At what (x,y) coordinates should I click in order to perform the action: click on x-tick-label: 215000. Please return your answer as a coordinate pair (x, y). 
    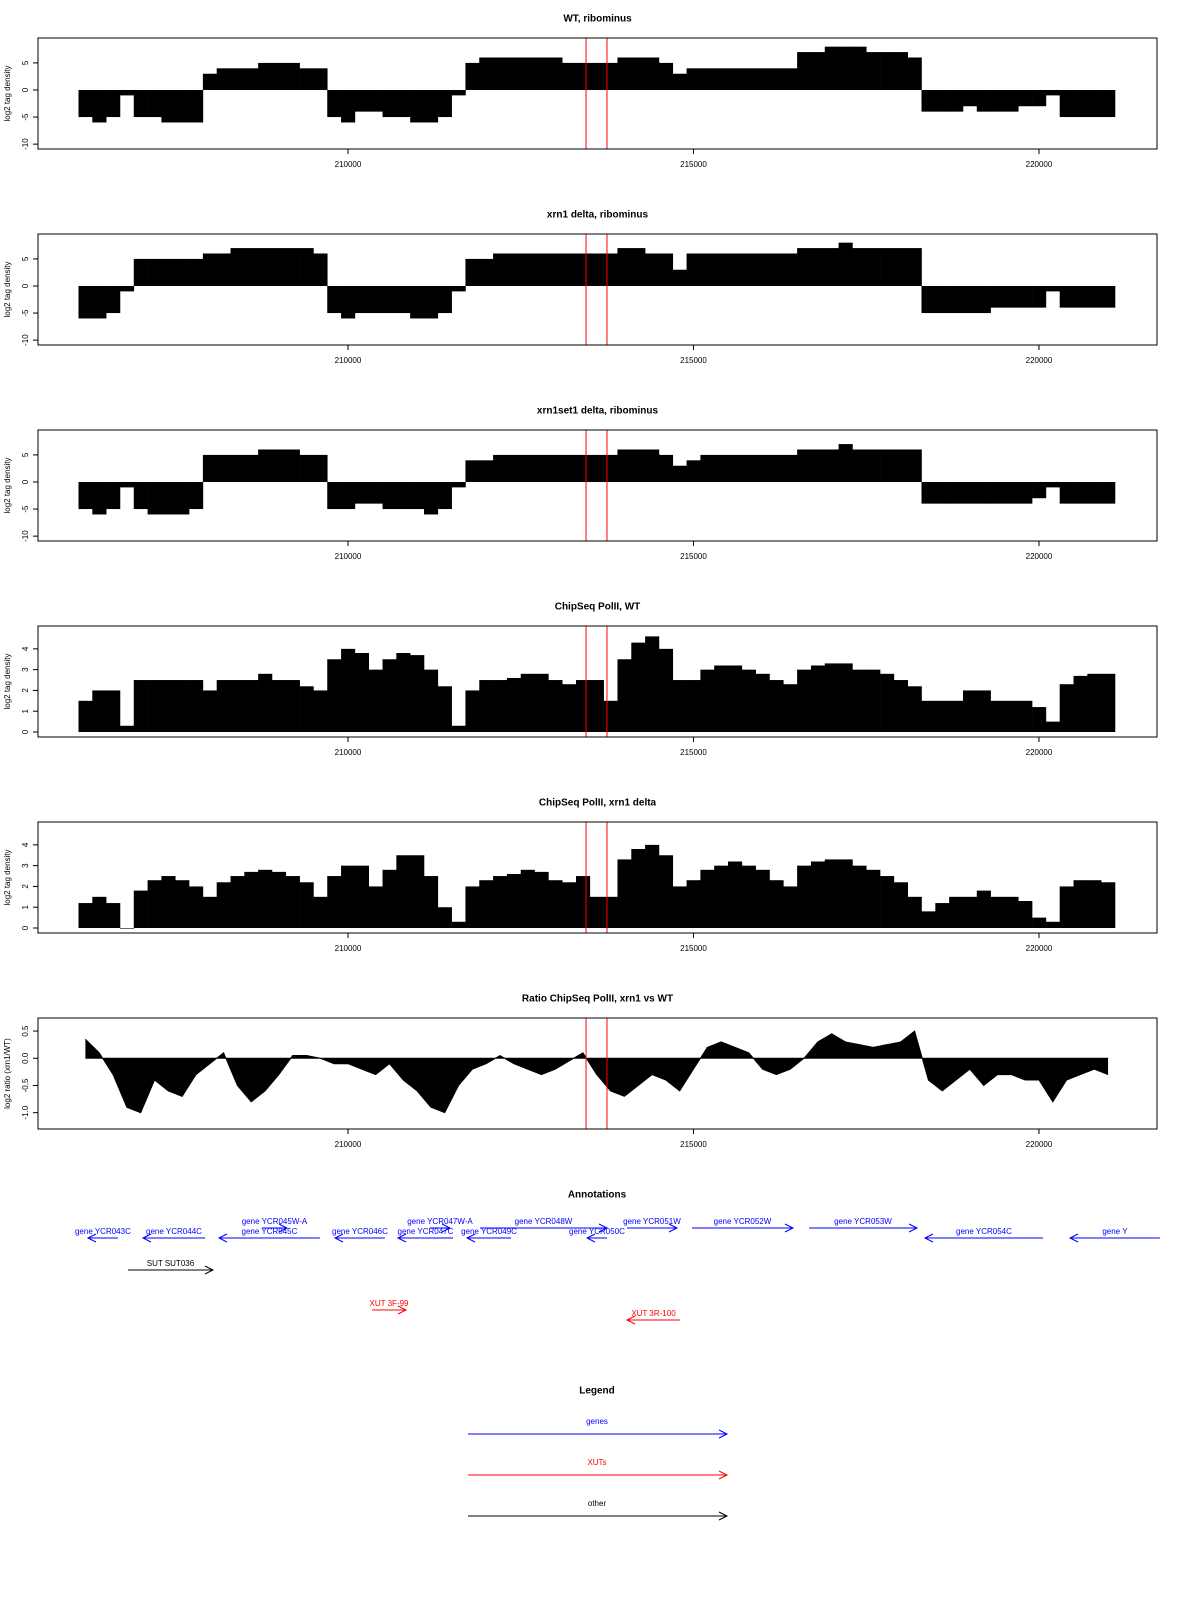
    Looking at the image, I should click on (693, 164).